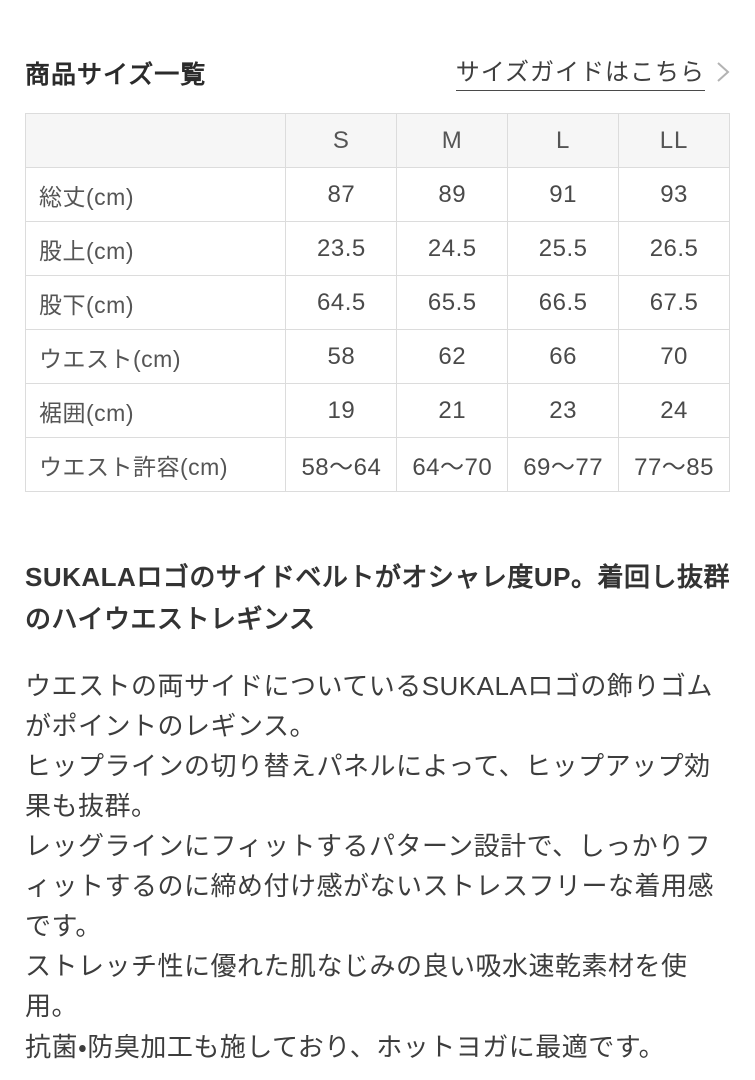 The width and height of the screenshot is (755, 1080). I want to click on table-row: 裾囲(cm) 19 21 23 24, so click(377, 410).